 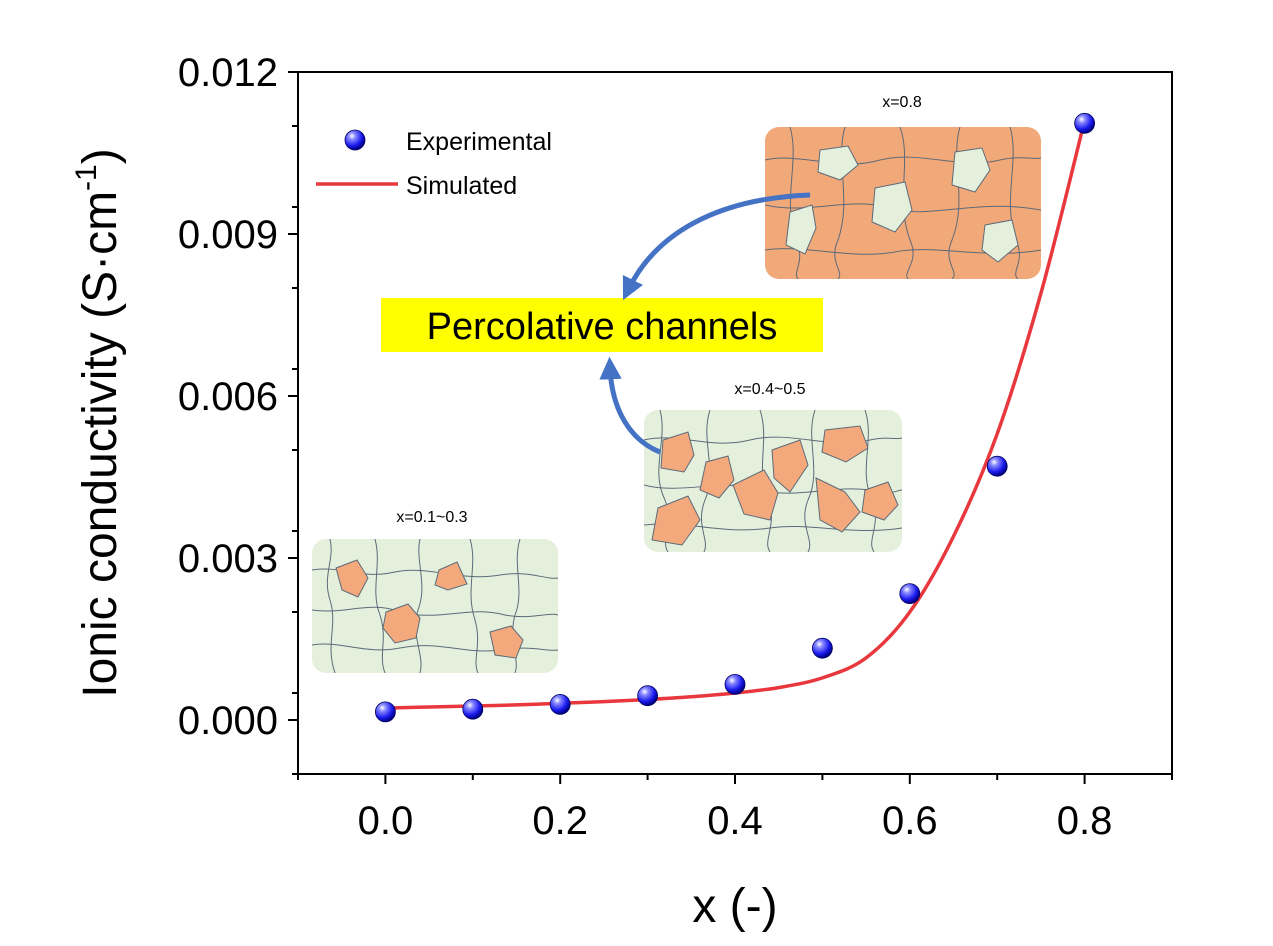 I want to click on y-axis-title: Ionic conductivity (S·cm-1), so click(x=98, y=422).